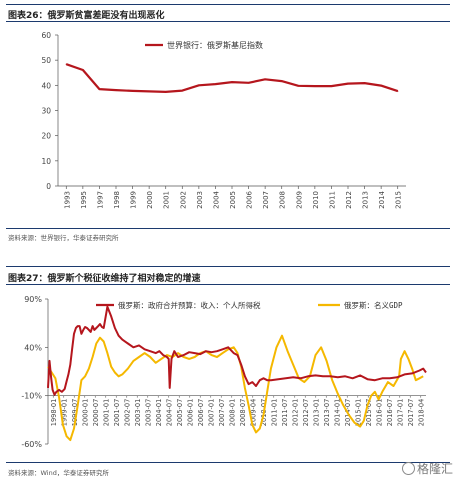 The width and height of the screenshot is (459, 485). Describe the element at coordinates (296, 413) in the screenshot. I see `x-tick-label: 2012-01` at that location.